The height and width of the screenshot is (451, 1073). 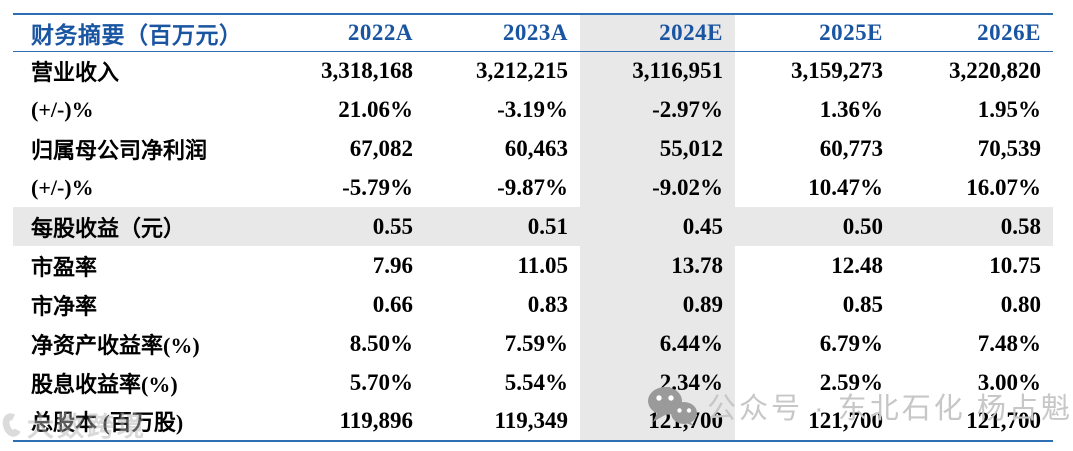 I want to click on cell: 12.48, so click(x=857, y=265).